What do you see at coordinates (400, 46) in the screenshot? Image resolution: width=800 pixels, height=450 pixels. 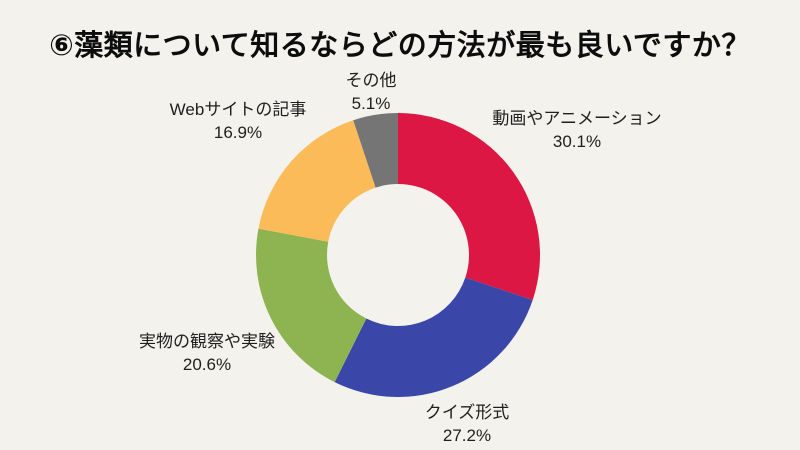 I see `chart-title: ⑥藻類について知るならどの方法が最も良いですか？` at bounding box center [400, 46].